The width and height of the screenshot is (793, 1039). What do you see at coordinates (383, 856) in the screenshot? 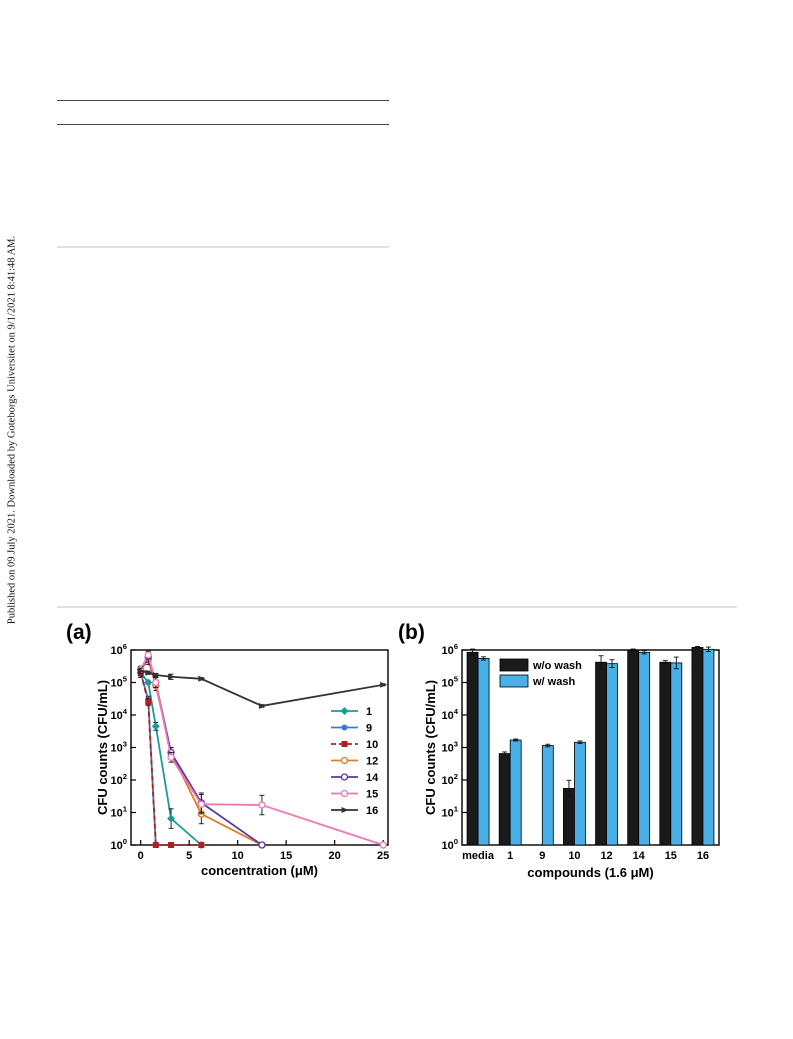
I see `panel-a-xtick-label-25: 25` at bounding box center [383, 856].